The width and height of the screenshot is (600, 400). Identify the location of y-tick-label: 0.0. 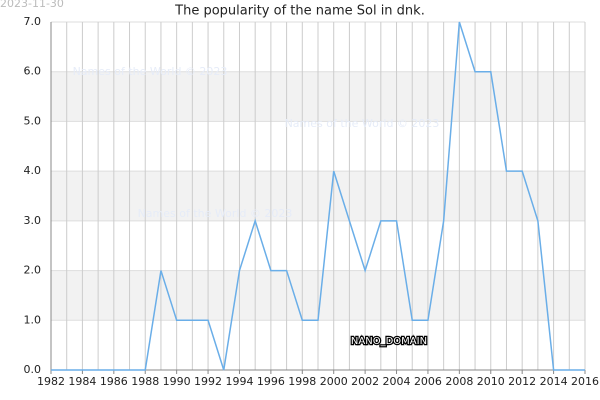
(33, 369).